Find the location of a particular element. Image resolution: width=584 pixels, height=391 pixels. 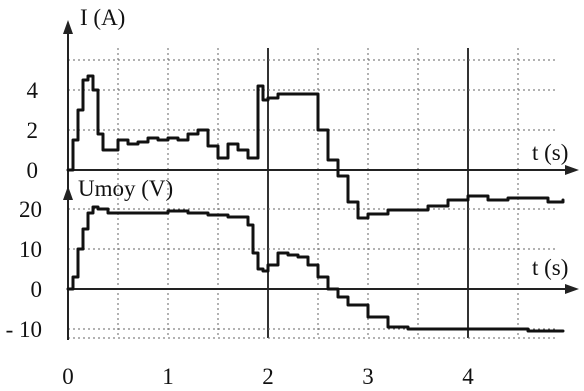

x-axis-arrow-u is located at coordinates (572, 289).